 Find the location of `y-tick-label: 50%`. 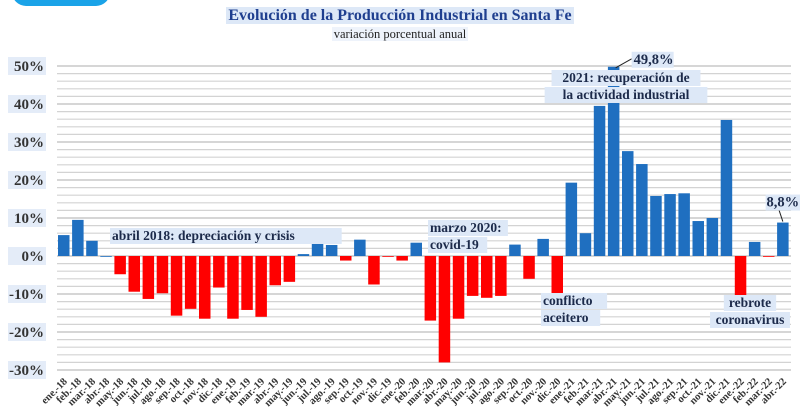

y-tick-label: 50% is located at coordinates (29, 67).